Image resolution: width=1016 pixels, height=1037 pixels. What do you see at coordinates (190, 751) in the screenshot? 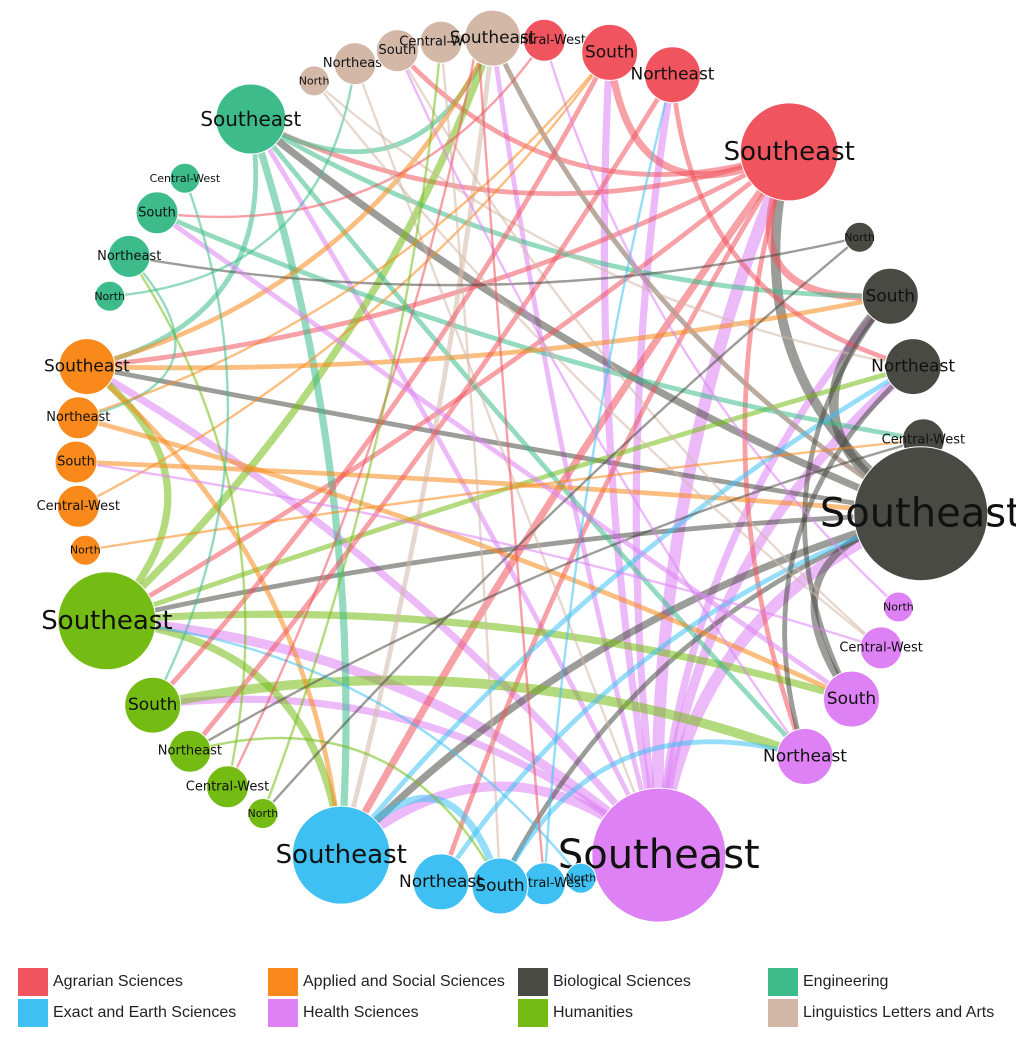
I see `node-hum-ne: Northeast` at bounding box center [190, 751].